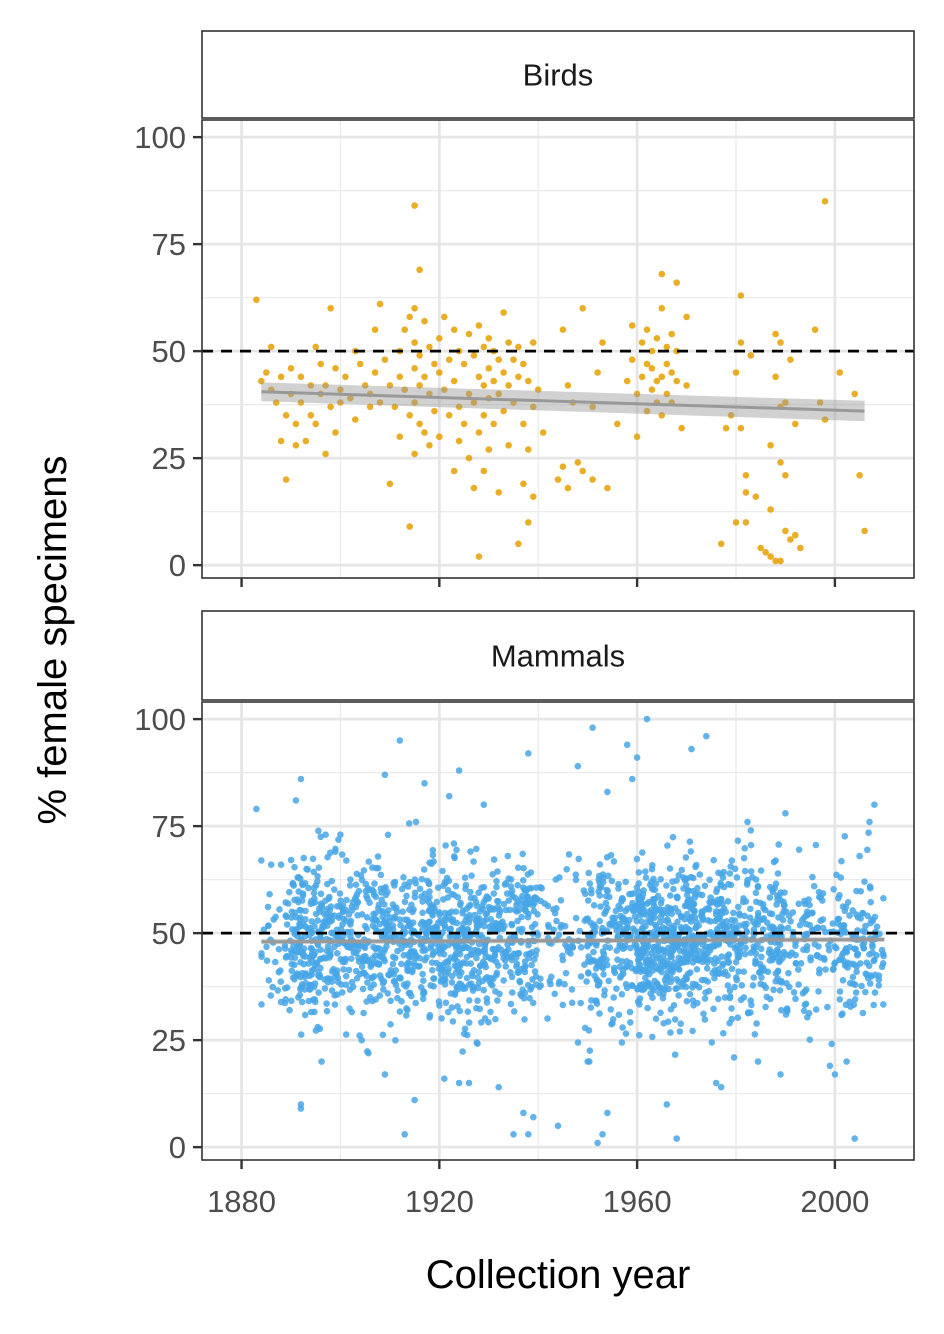 This screenshot has width=944, height=1334. Describe the element at coordinates (558, 656) in the screenshot. I see `strip-label: Mammals` at that location.